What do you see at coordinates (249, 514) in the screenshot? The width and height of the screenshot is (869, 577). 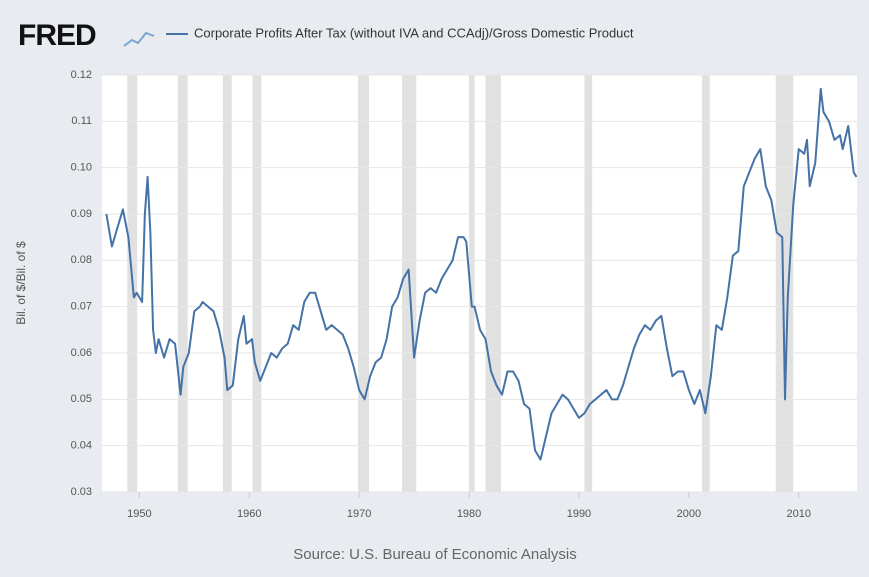 I see `x-tick-label: 1960` at bounding box center [249, 514].